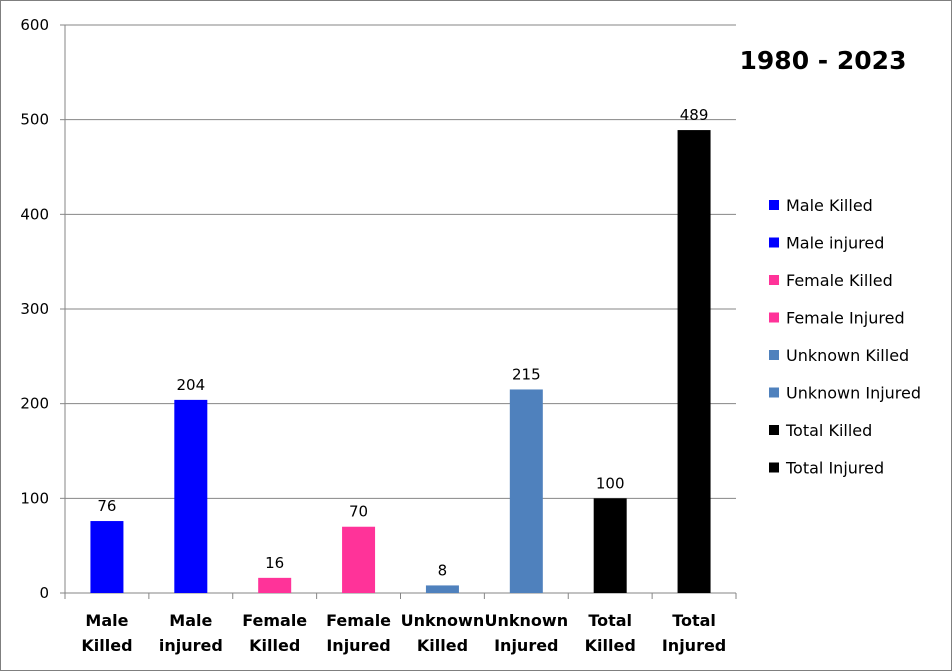 The height and width of the screenshot is (671, 952). Describe the element at coordinates (190, 385) in the screenshot. I see `data-label: 204` at that location.